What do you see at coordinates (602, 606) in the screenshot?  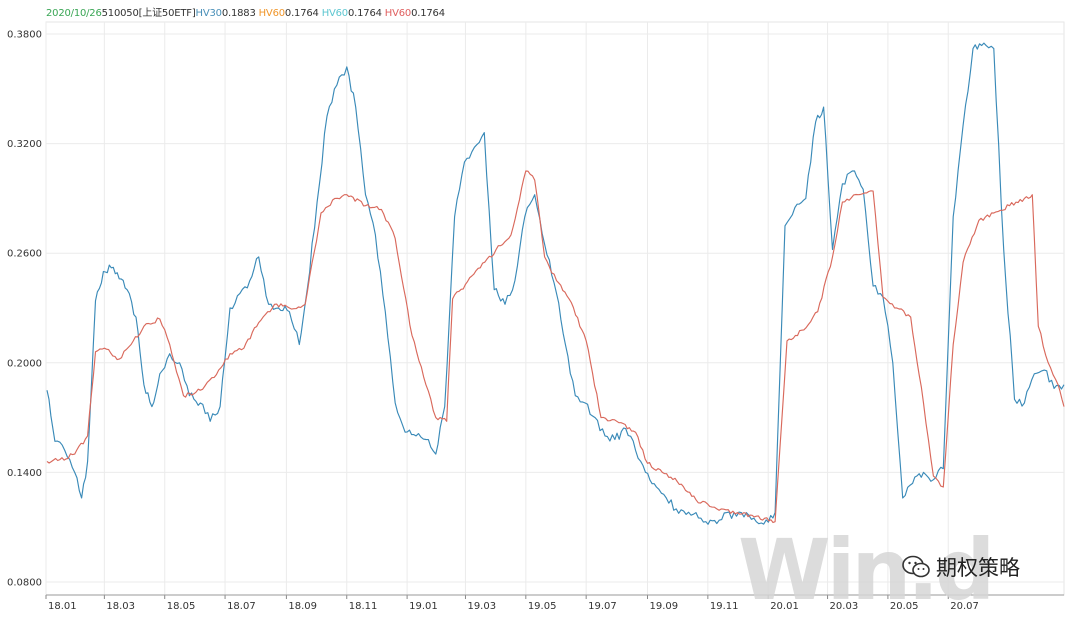 I see `x-tick-label: 19.07` at bounding box center [602, 606].